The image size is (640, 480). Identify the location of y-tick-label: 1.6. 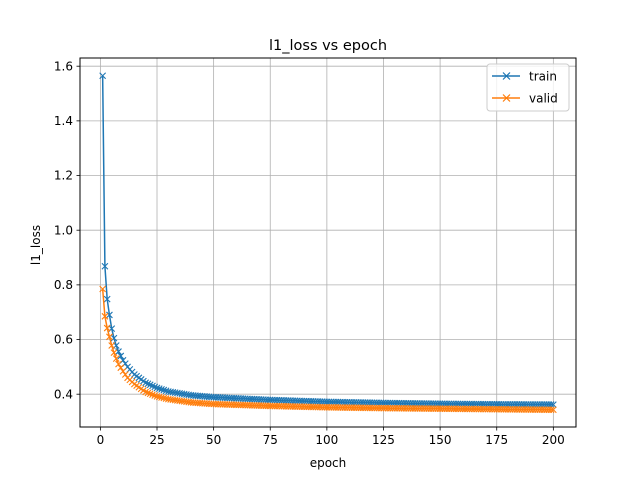
(63, 66).